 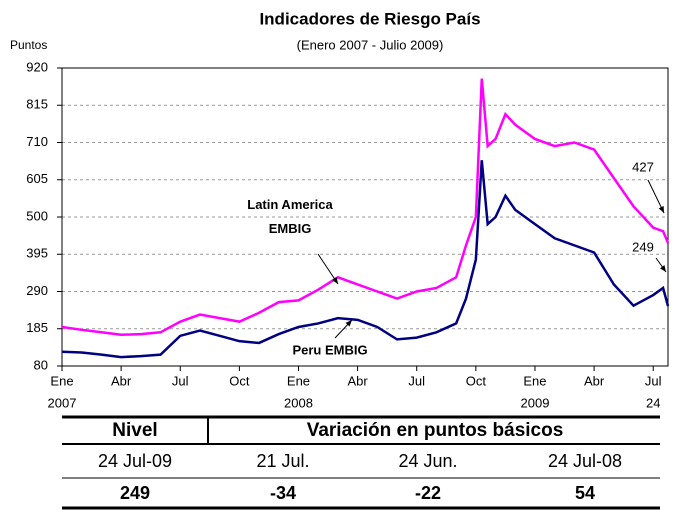 I want to click on series-label: Latin America EMBIG, so click(x=290, y=216).